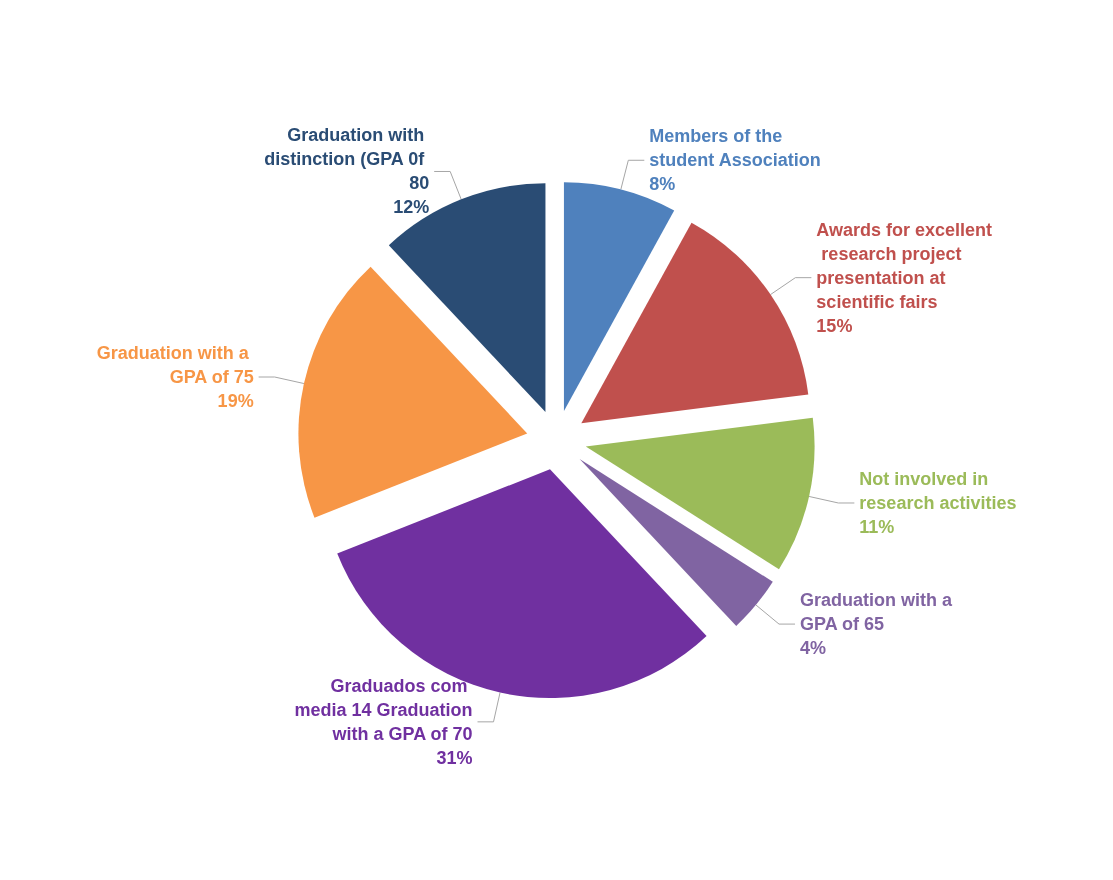  I want to click on data-label: 19%, so click(235, 401).